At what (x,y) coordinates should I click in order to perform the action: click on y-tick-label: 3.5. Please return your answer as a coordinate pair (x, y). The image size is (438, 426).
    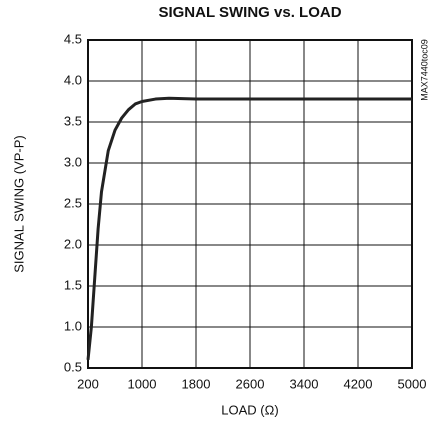
    Looking at the image, I should click on (73, 120).